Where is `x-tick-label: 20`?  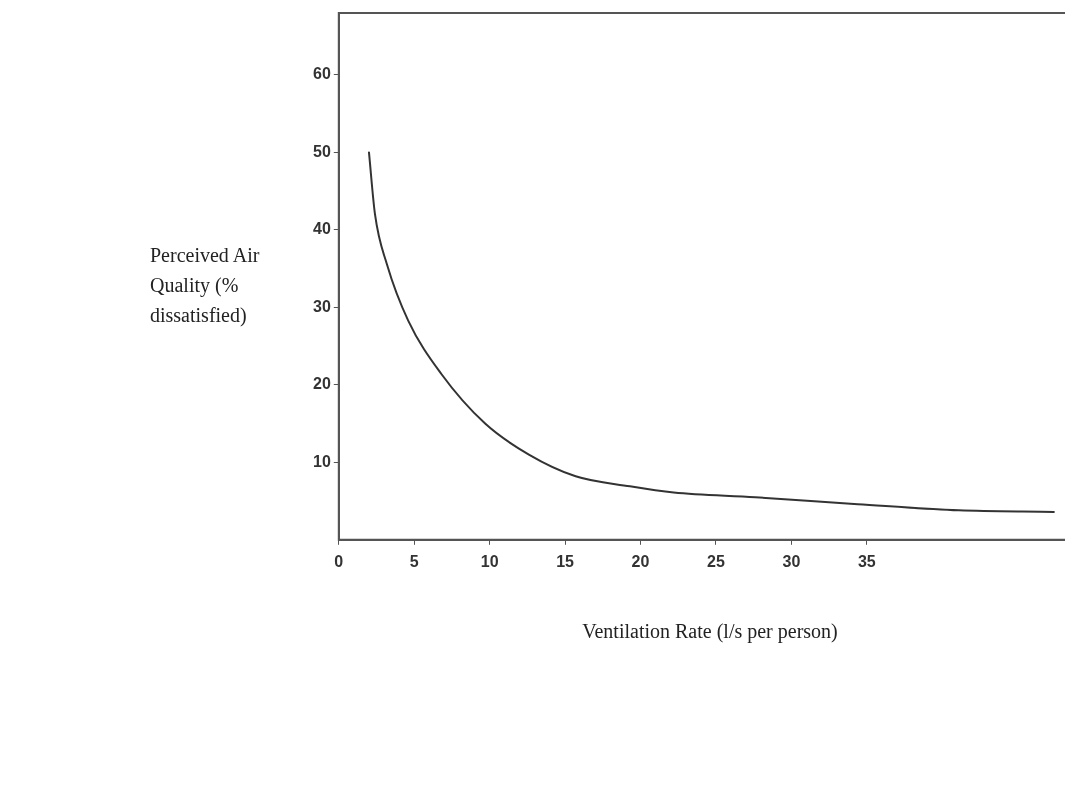
x-tick-label: 20 is located at coordinates (640, 561).